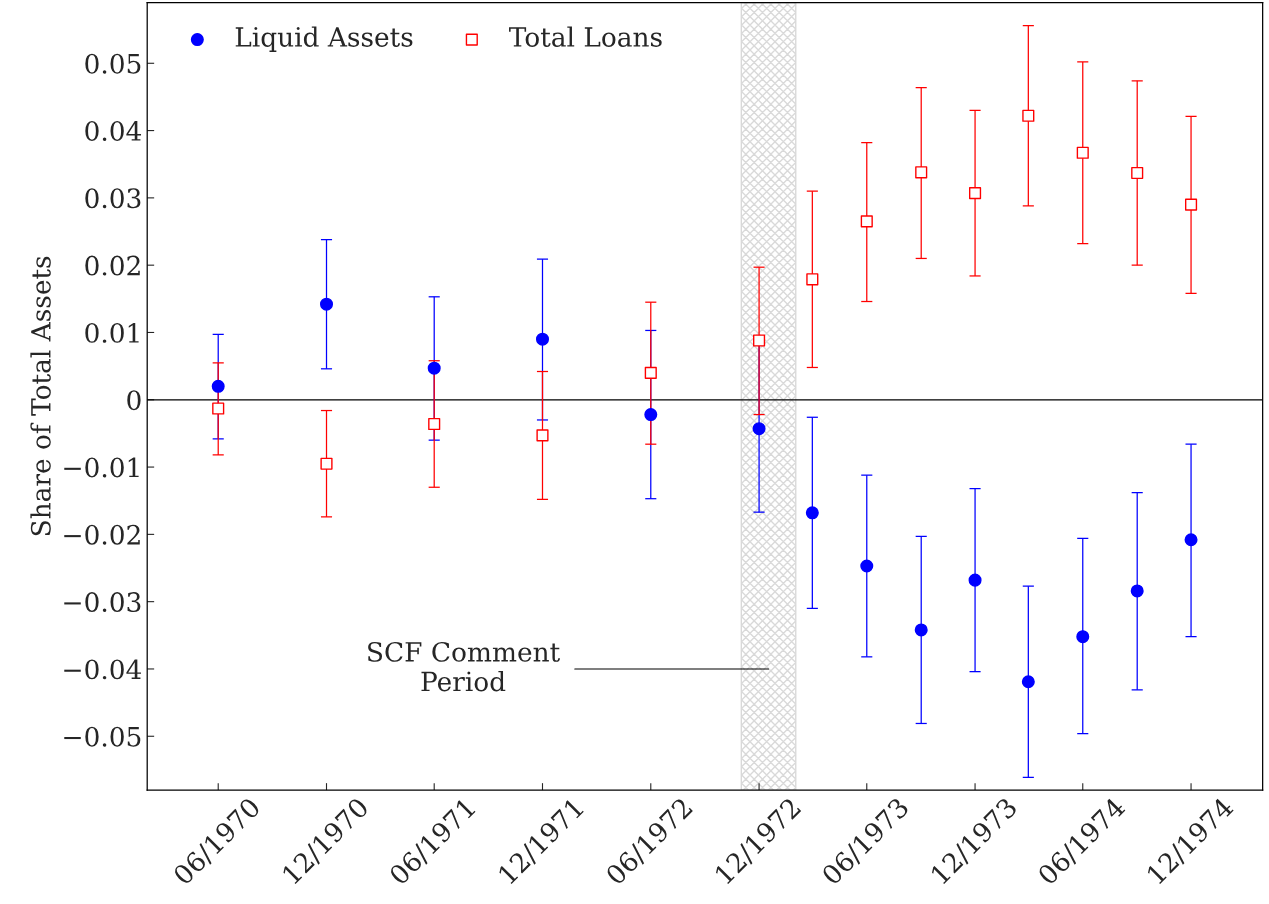 The width and height of the screenshot is (1269, 904). What do you see at coordinates (585, 36) in the screenshot?
I see `legend-label: Total Loans` at bounding box center [585, 36].